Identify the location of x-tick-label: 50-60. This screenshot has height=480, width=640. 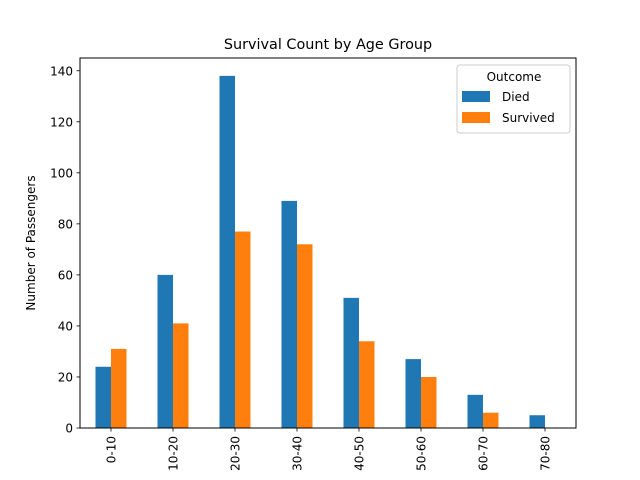
(422, 453).